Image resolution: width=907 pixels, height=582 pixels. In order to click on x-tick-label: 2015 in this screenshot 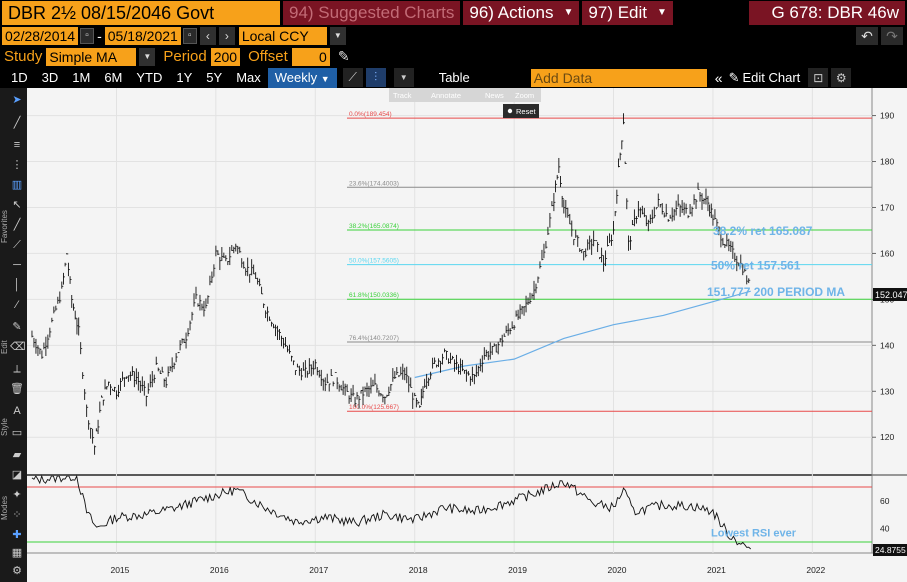, I will do `click(119, 570)`.